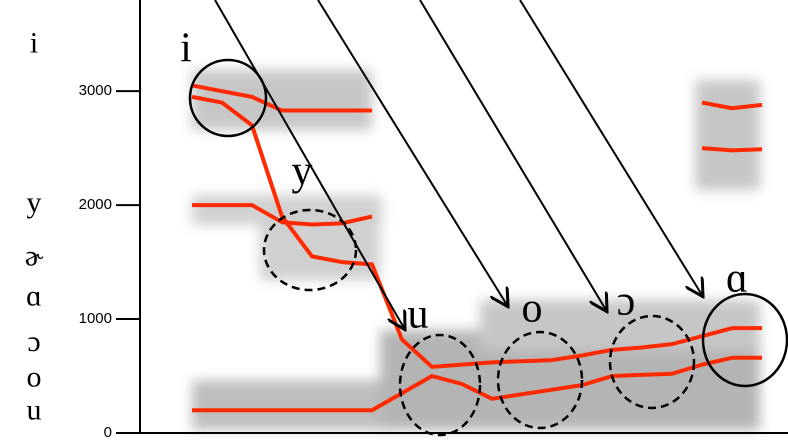 The height and width of the screenshot is (440, 788). What do you see at coordinates (95, 90) in the screenshot?
I see `y-tick-label: 3000` at bounding box center [95, 90].